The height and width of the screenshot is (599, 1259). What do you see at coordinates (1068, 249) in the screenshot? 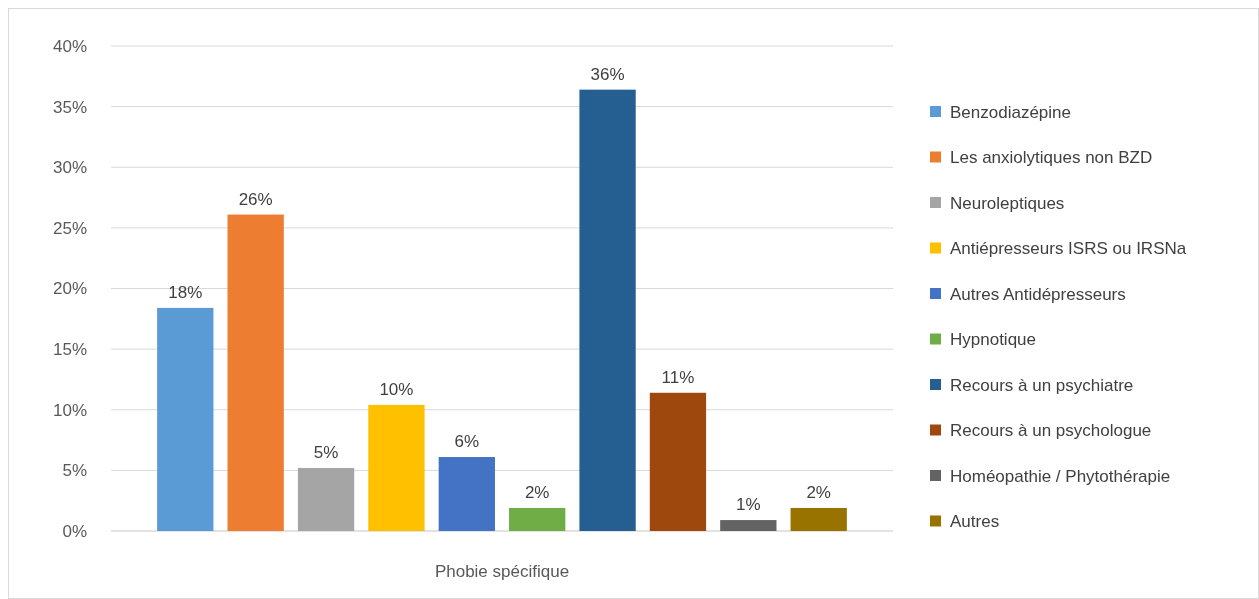
I see `legend-label: Antiépresseurs ISRS ou IRSNa` at bounding box center [1068, 249].